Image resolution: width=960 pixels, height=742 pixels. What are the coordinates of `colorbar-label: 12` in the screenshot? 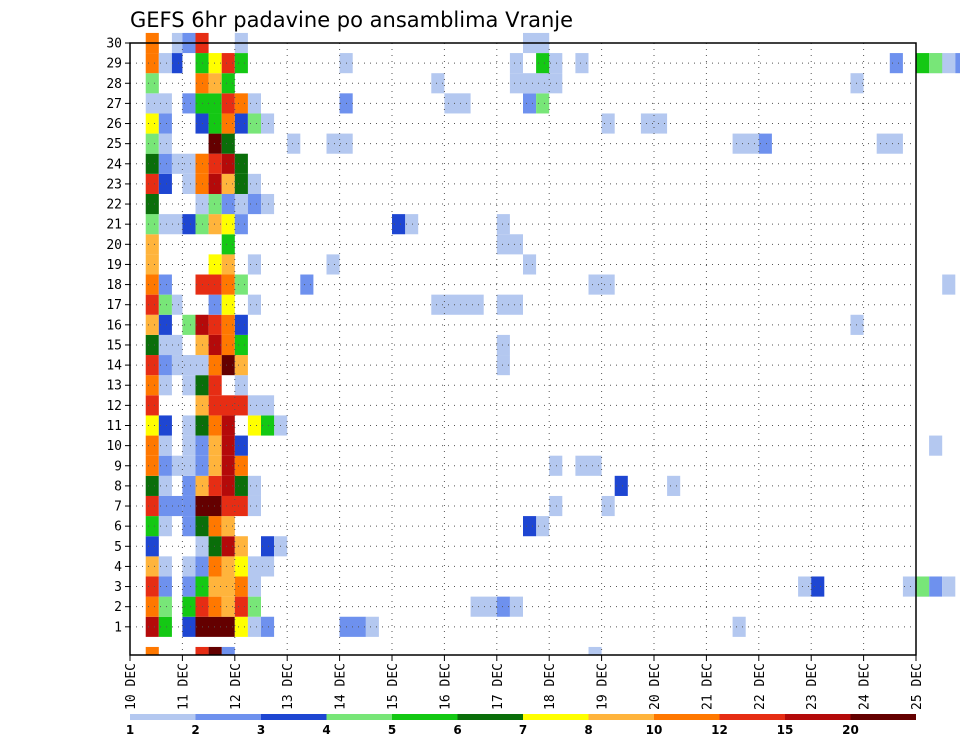 It's located at (719, 730).